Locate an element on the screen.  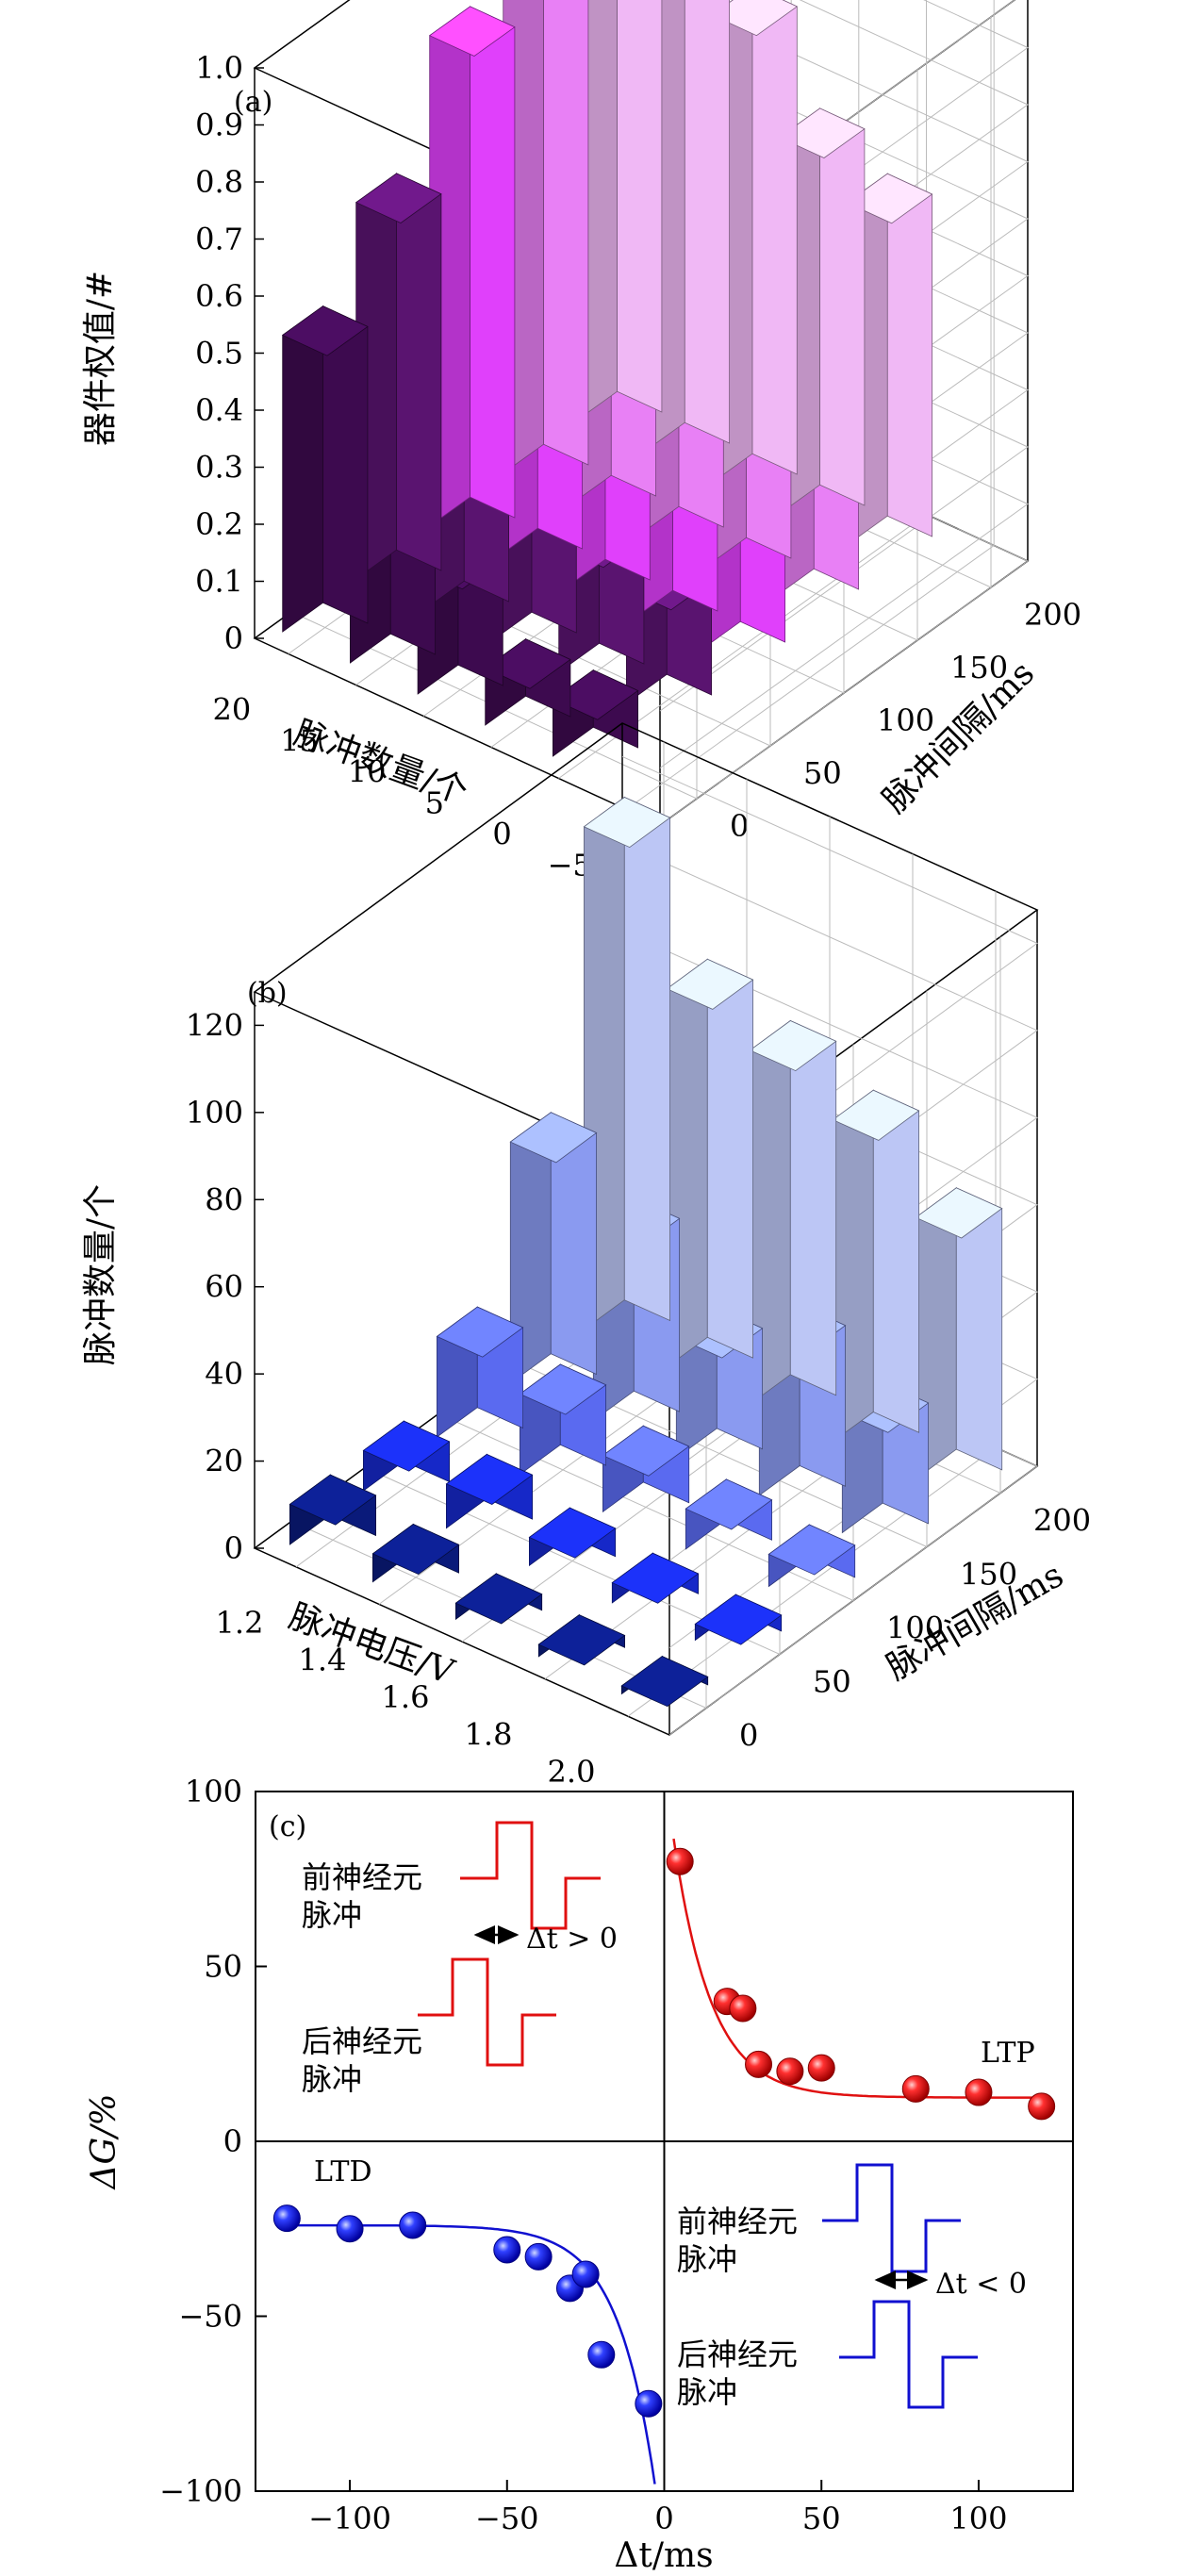
b-x-tick-label: 1.4 is located at coordinates (323, 1659).